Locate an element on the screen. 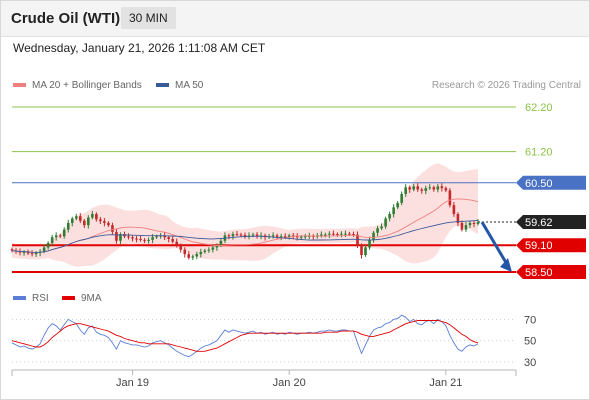  ma20-label: MA 20 + Bollinger Bands is located at coordinates (87, 85).